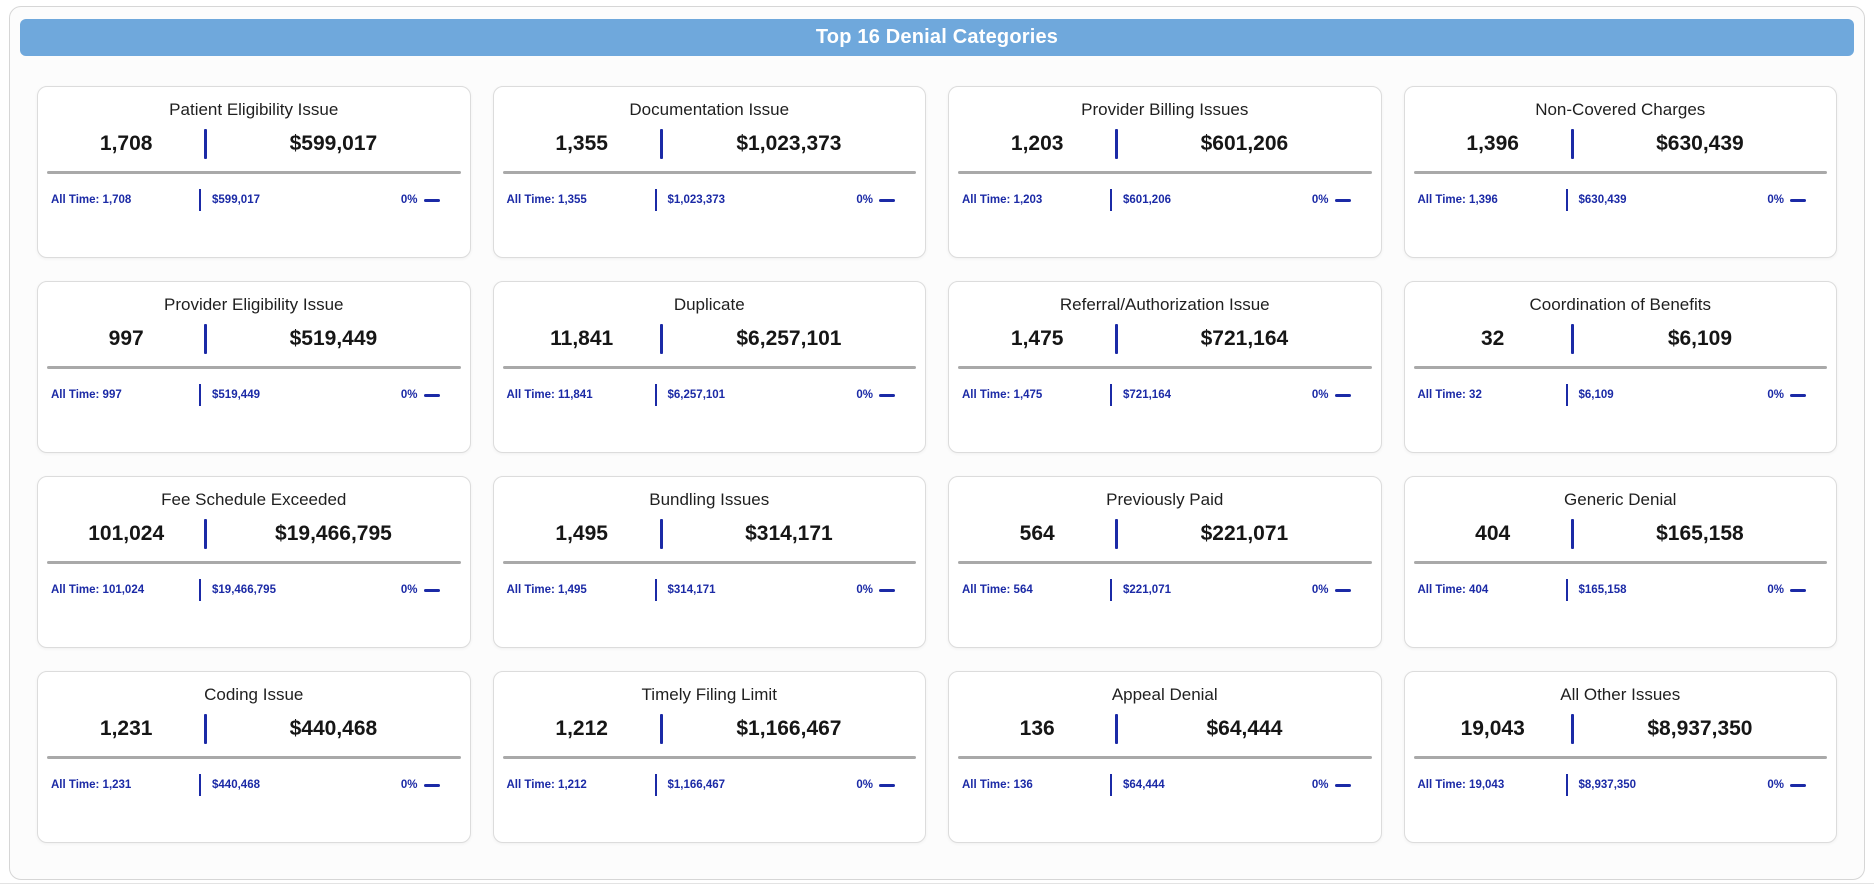  I want to click on card-title: Appeal Denial, so click(1164, 694).